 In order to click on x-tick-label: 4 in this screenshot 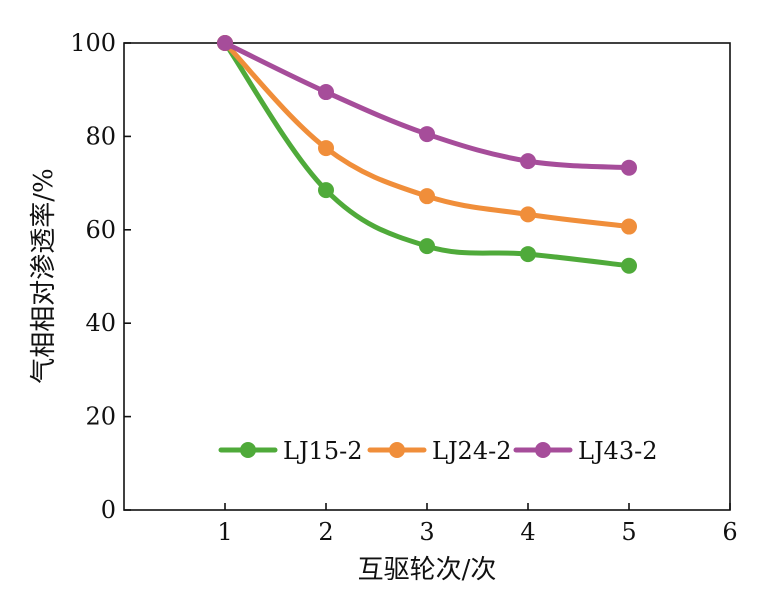, I will do `click(527, 532)`.